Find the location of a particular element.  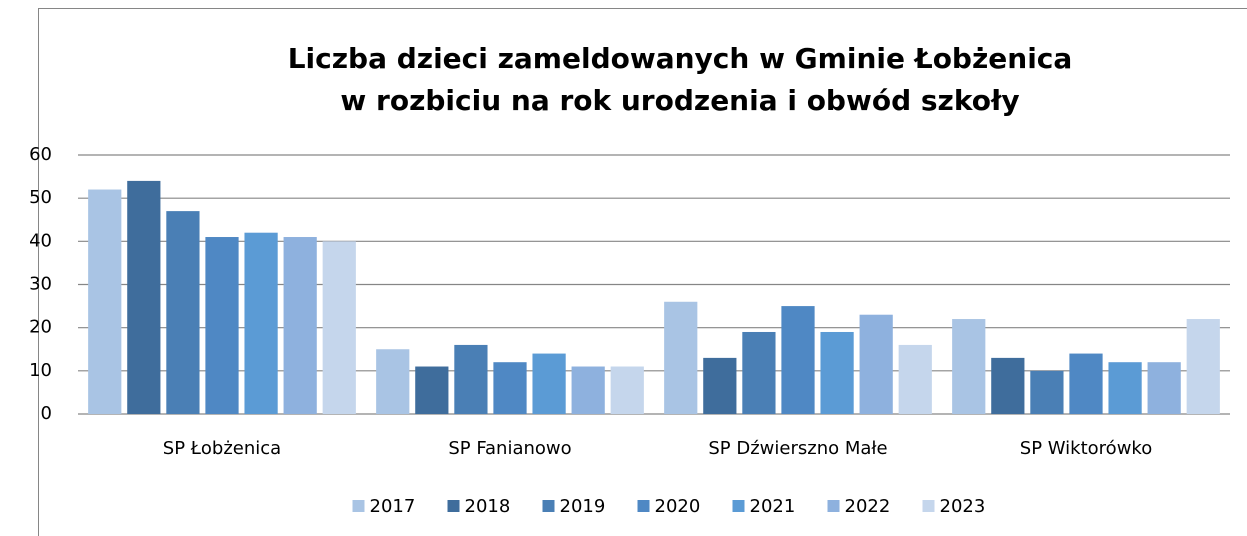

x-tick-label: SP Wiktorówko is located at coordinates (1086, 448).